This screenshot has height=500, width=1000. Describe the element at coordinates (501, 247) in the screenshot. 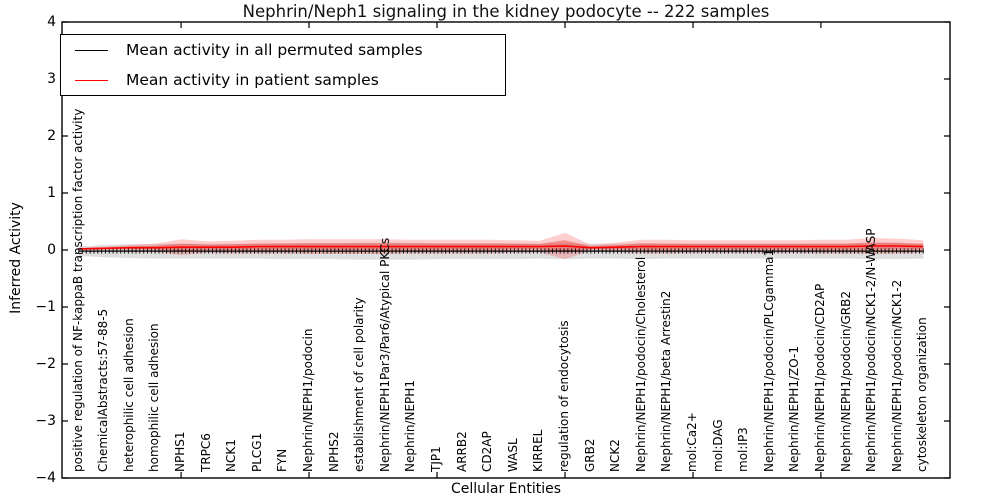

I see `patient-mean-line` at that location.